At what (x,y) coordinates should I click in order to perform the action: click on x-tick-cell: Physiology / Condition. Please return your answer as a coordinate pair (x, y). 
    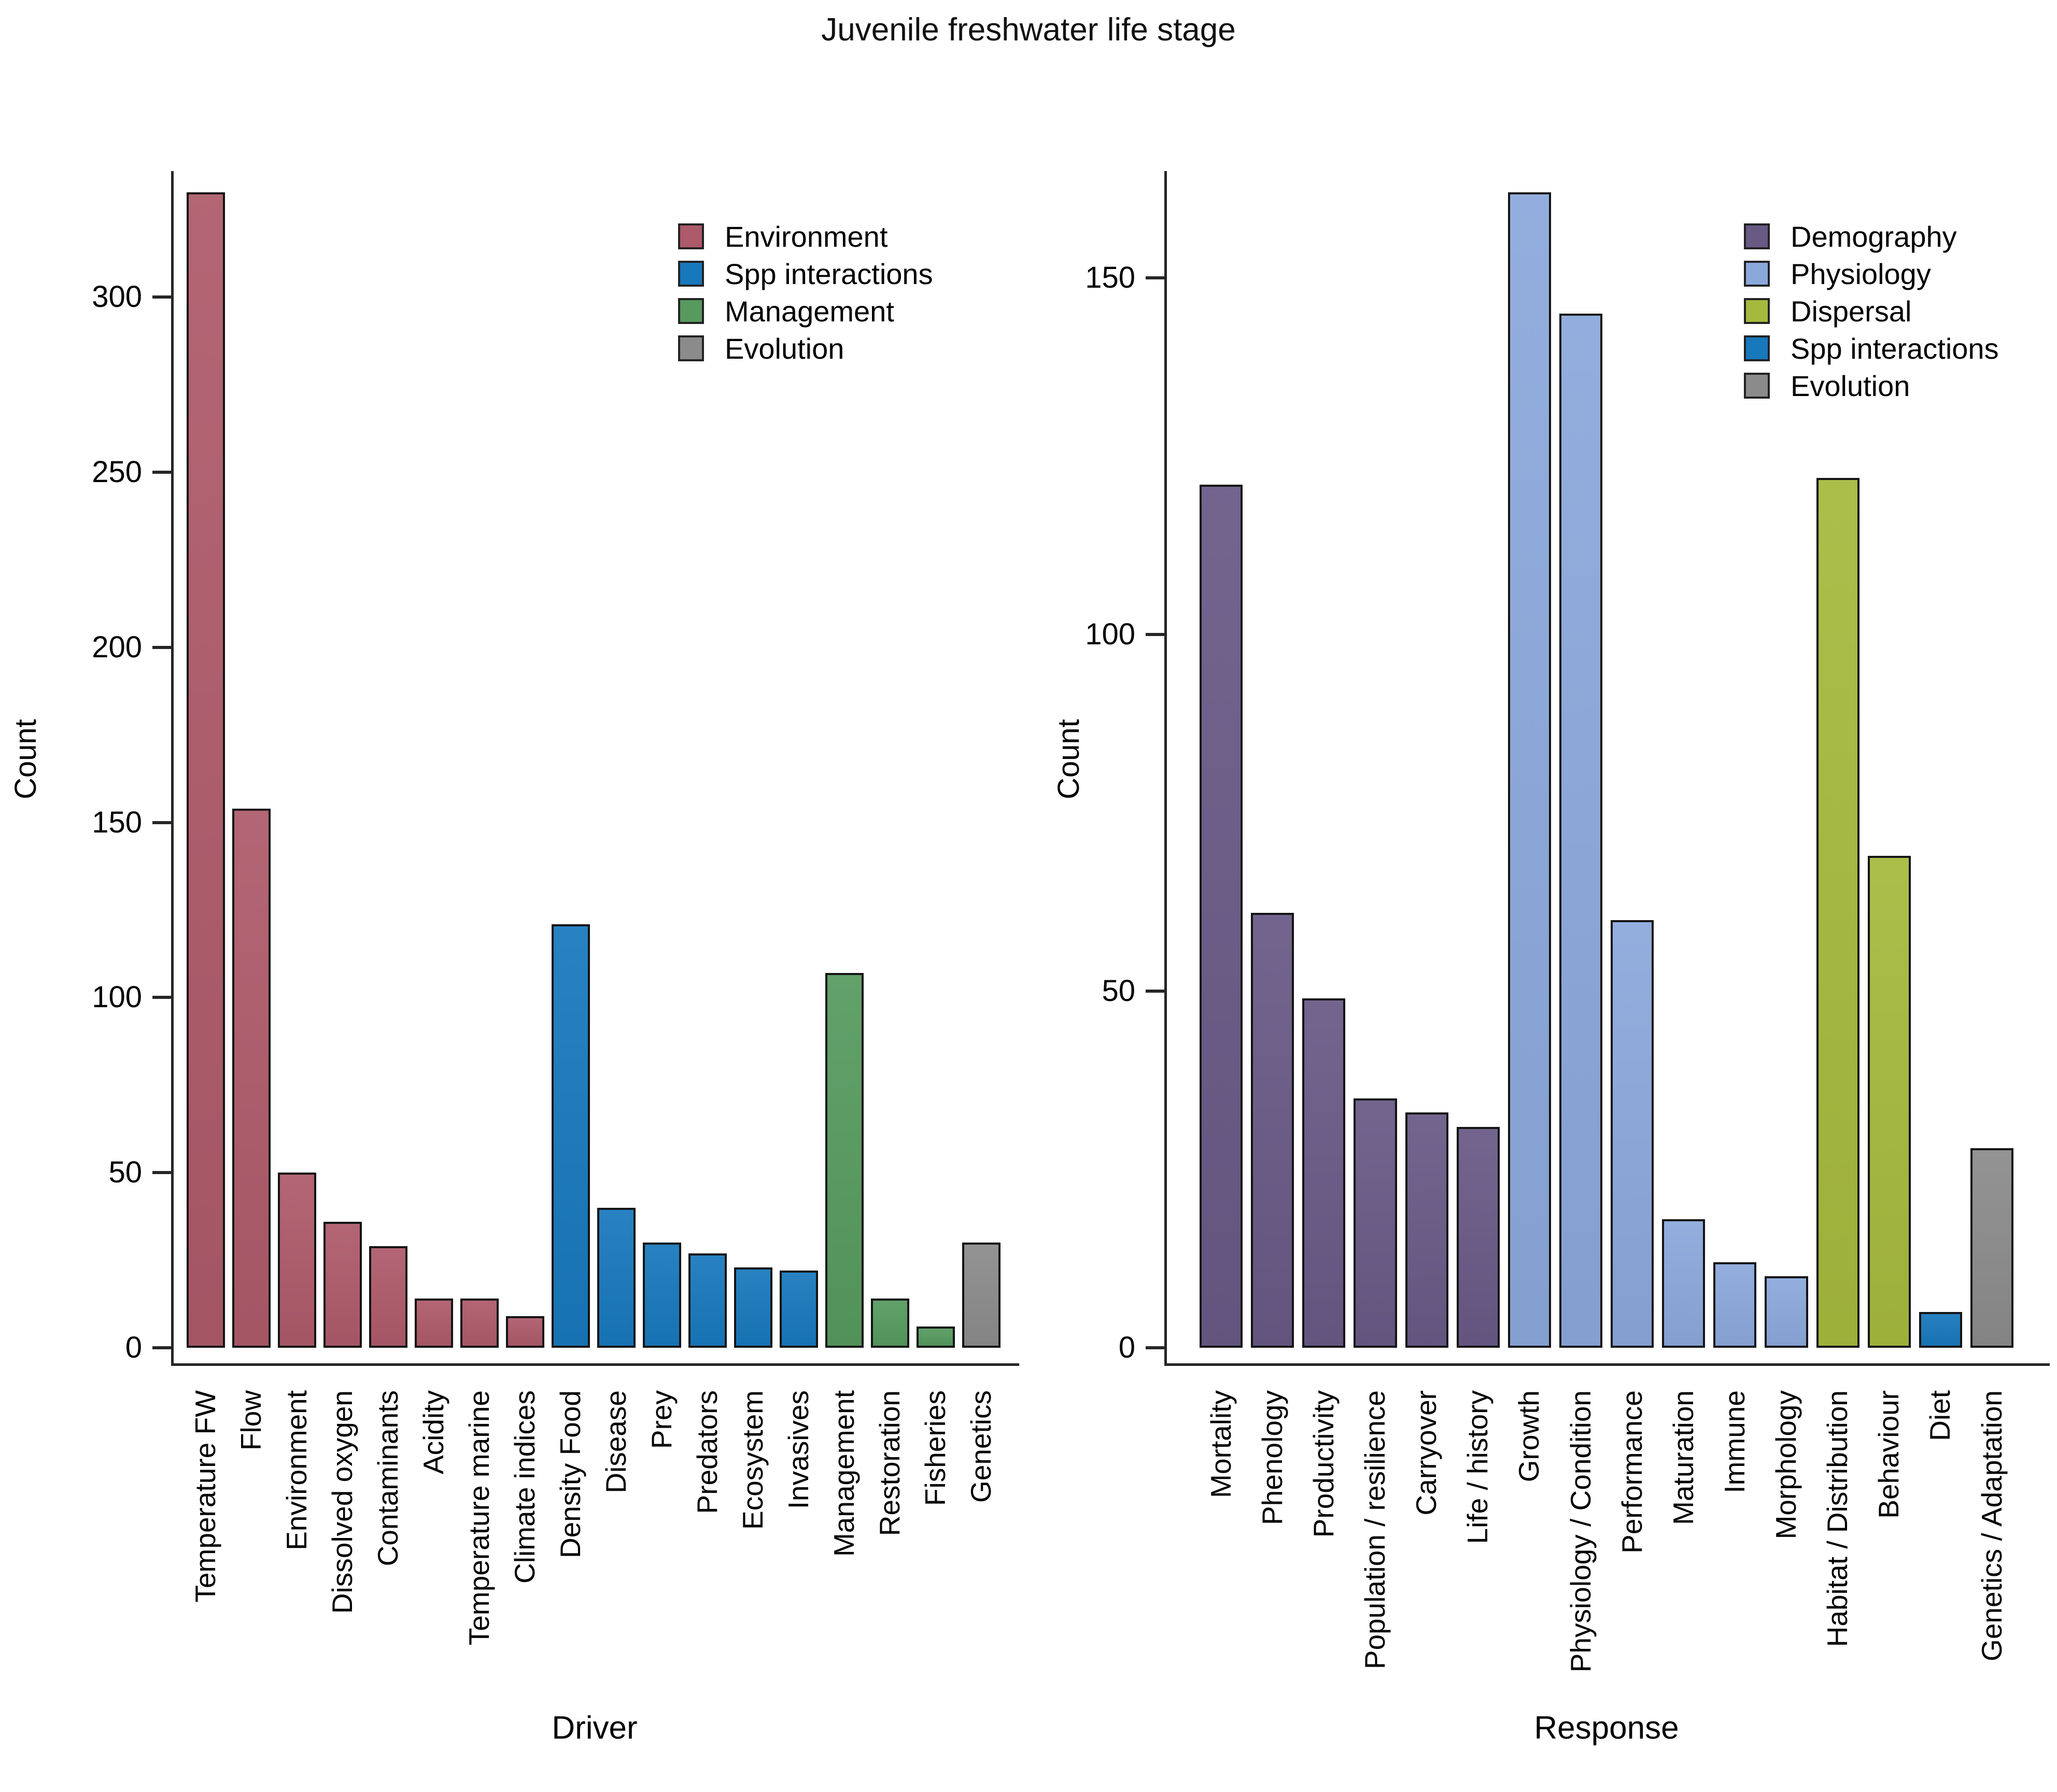
    Looking at the image, I should click on (1580, 1556).